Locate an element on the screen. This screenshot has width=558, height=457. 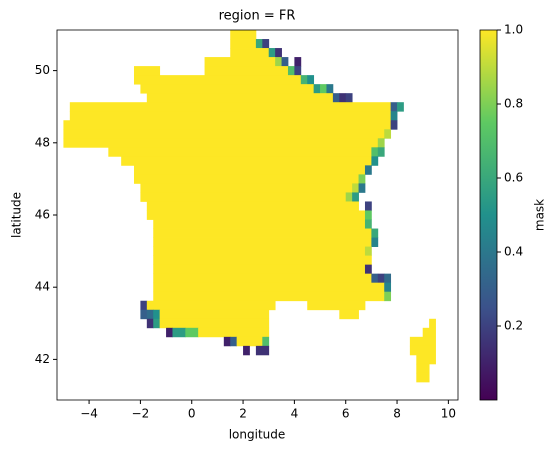
colorbar-tick-label: 1.0 is located at coordinates (513, 30).